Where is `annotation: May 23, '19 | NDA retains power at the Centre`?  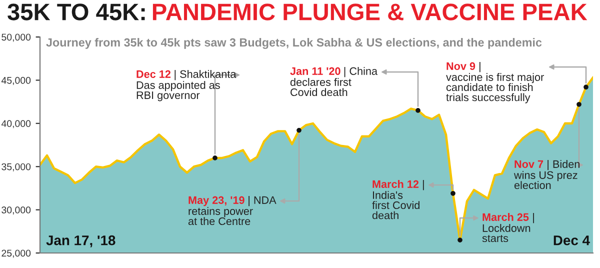
annotation: May 23, '19 | NDA retains power at the Centre is located at coordinates (232, 211).